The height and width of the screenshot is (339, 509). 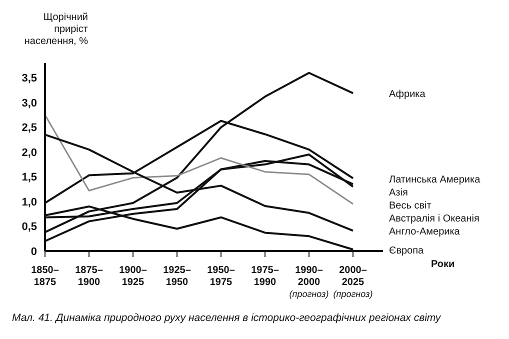 What do you see at coordinates (29, 152) in the screenshot?
I see `y-tick-label: 2,0` at bounding box center [29, 152].